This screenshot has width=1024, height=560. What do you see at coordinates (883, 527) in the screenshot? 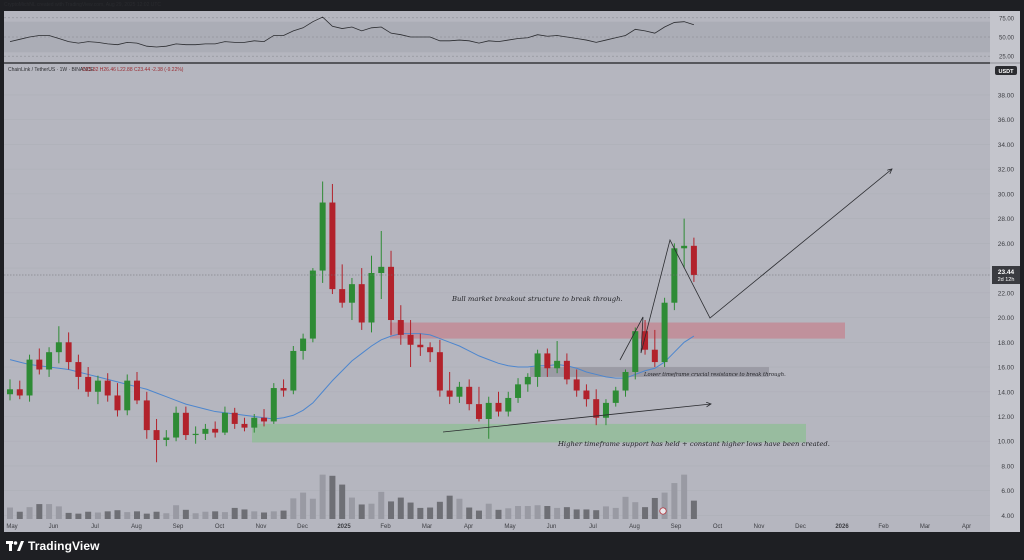
I see `x-tick-label: Feb` at bounding box center [883, 527].